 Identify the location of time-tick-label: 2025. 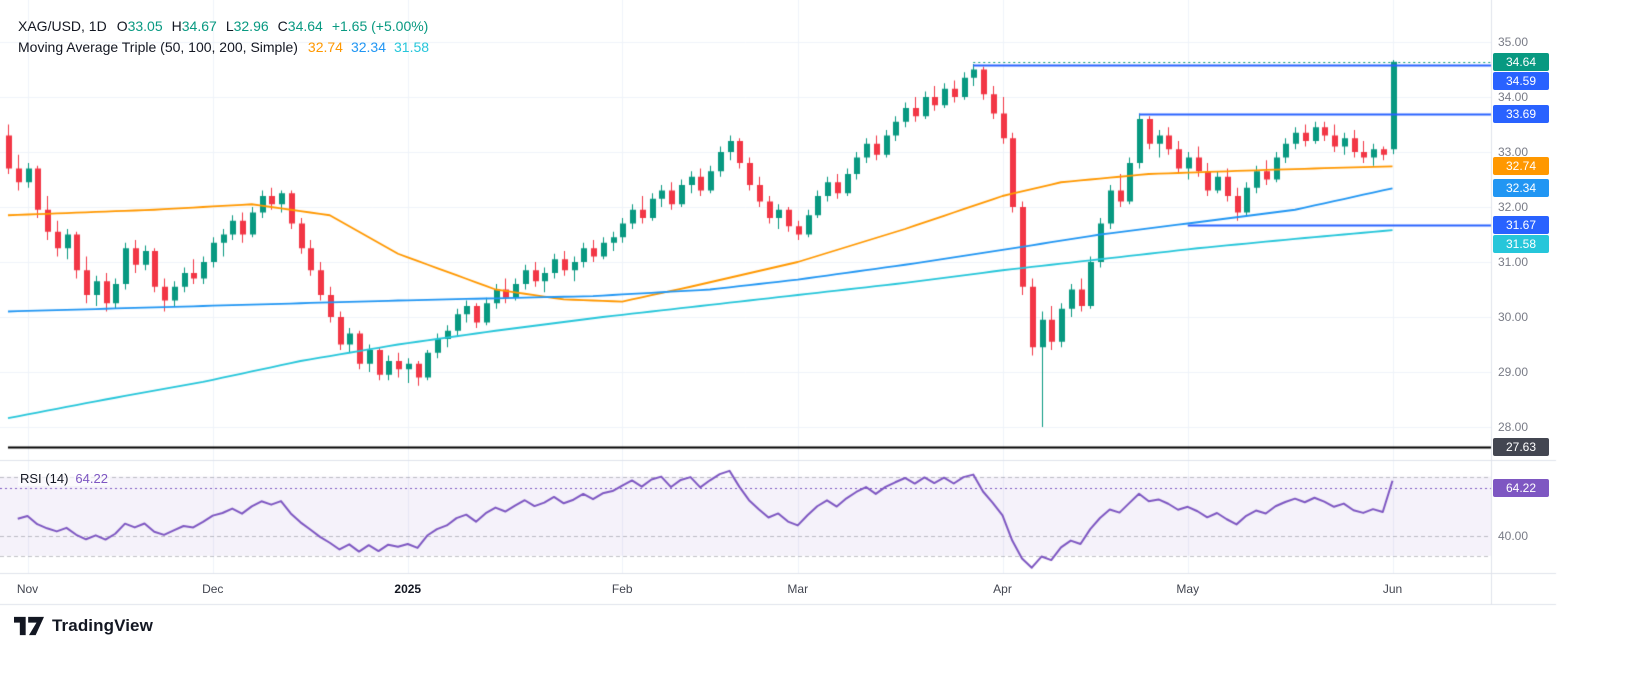
(408, 589).